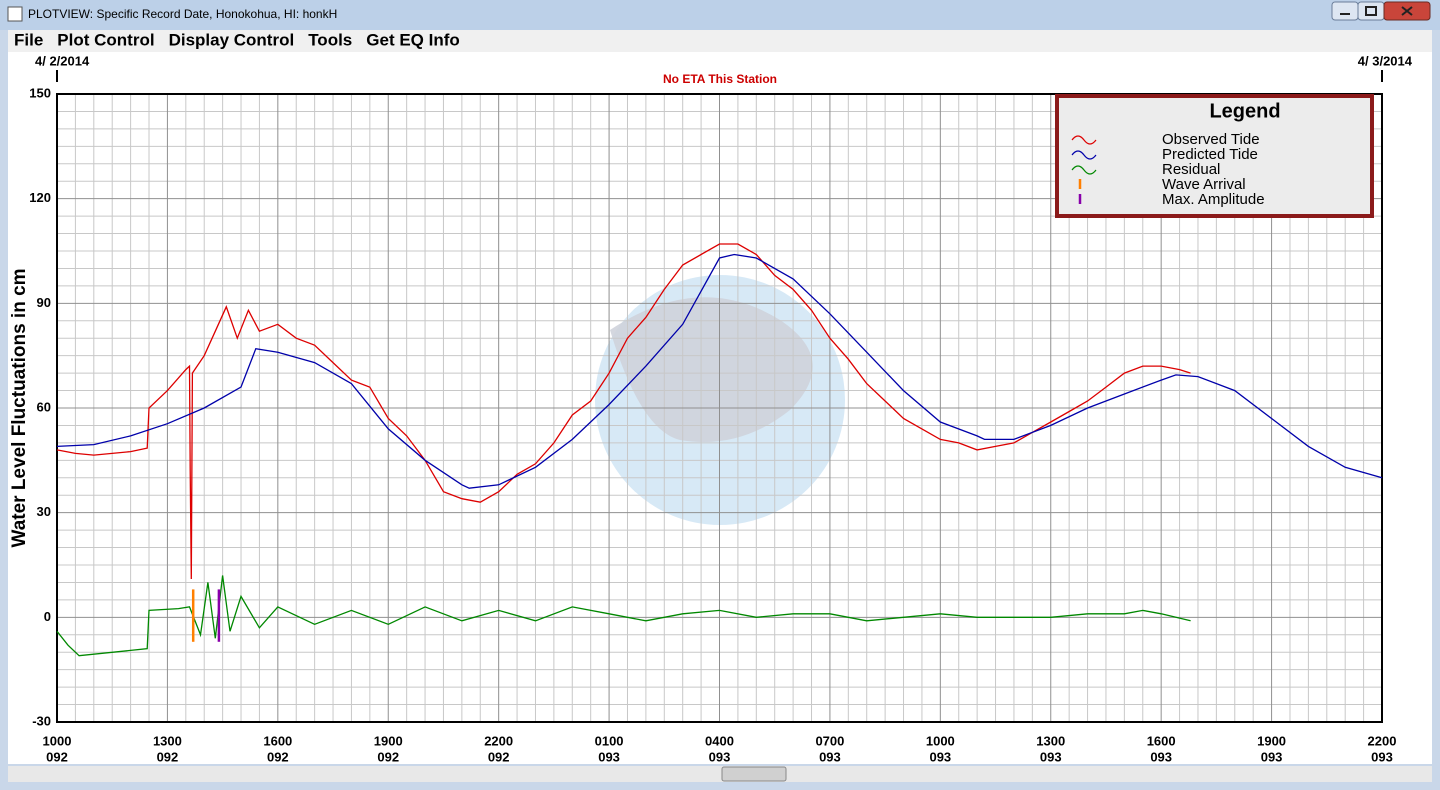  What do you see at coordinates (720, 774) in the screenshot?
I see `scrollbar` at bounding box center [720, 774].